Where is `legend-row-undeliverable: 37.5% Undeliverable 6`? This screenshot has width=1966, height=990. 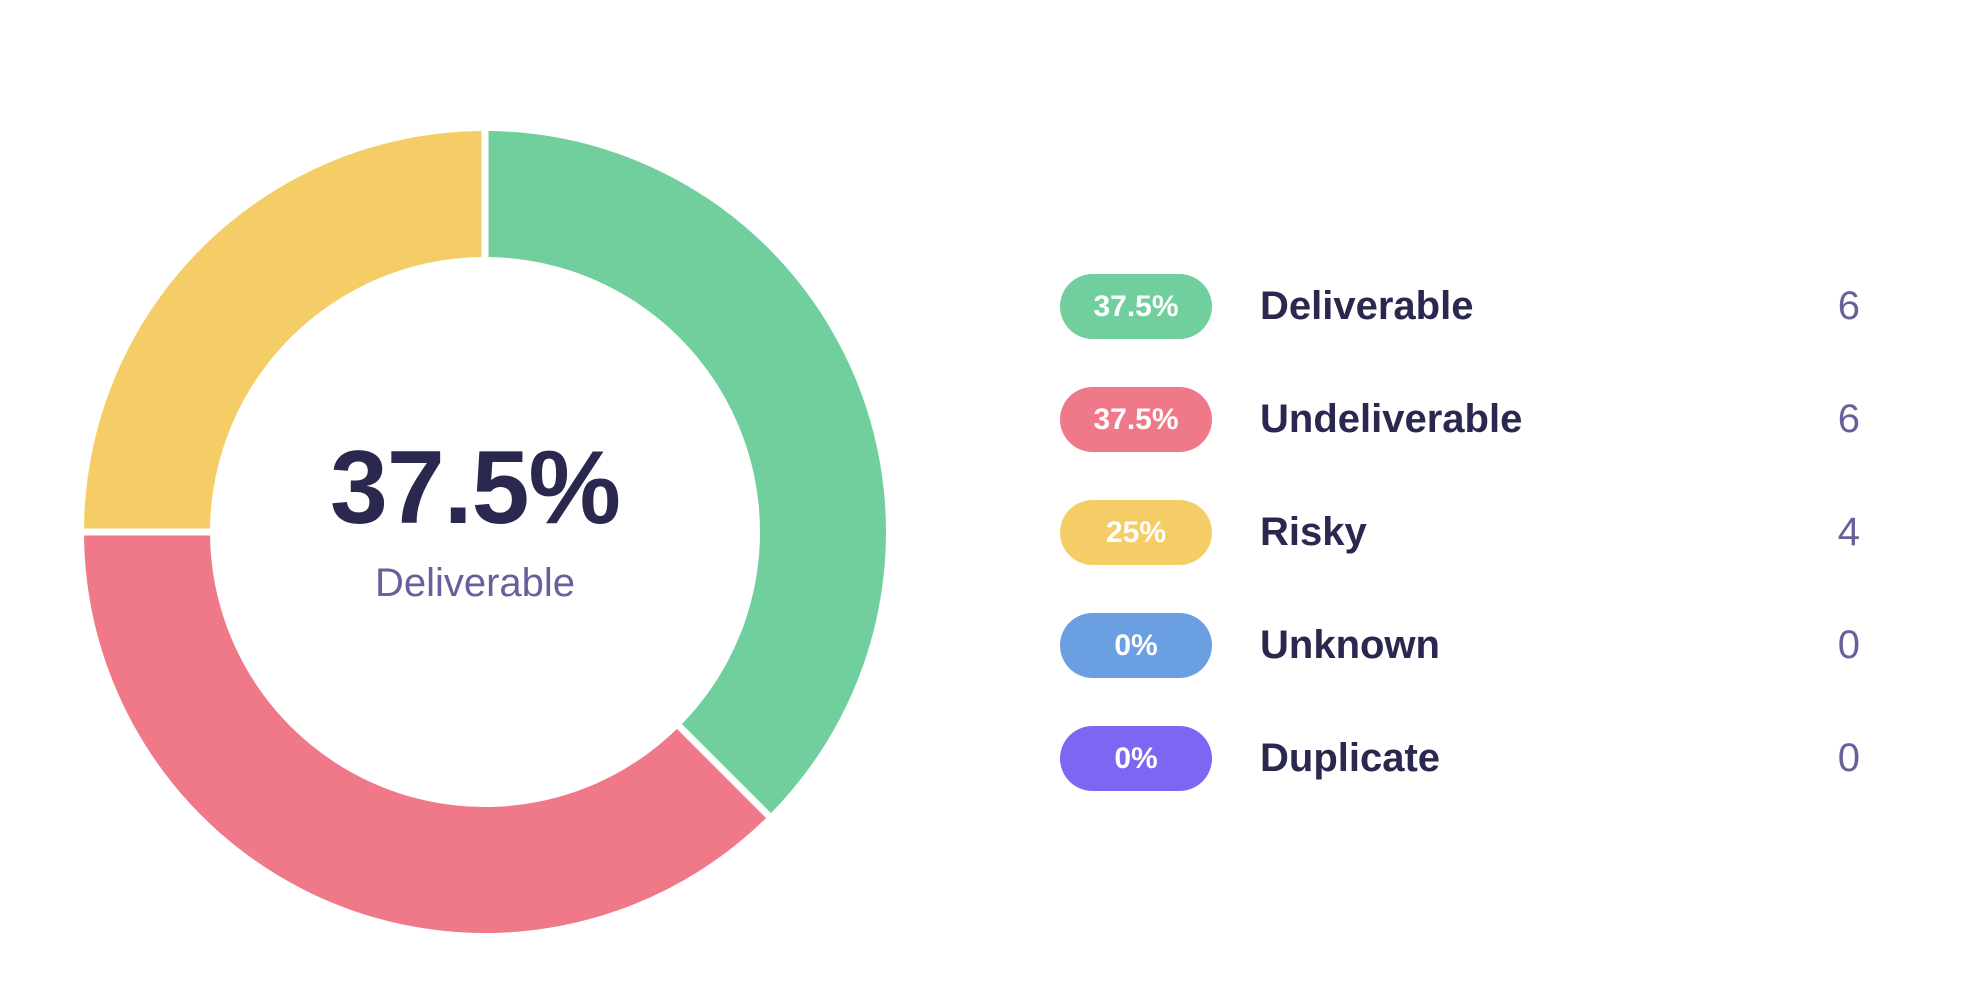 legend-row-undeliverable: 37.5% Undeliverable 6 is located at coordinates (1460, 419).